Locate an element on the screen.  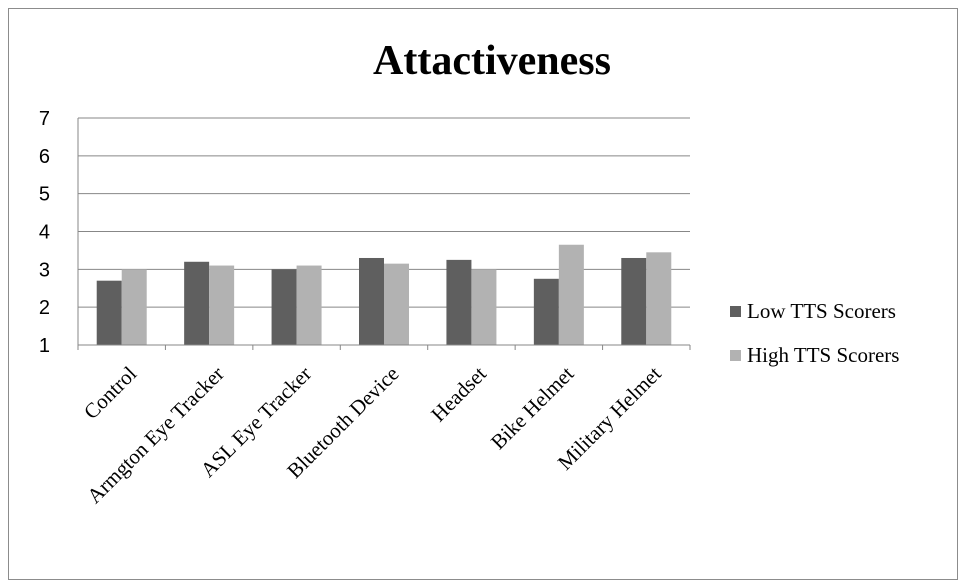
y-tick-label: 2 is located at coordinates (44, 308).